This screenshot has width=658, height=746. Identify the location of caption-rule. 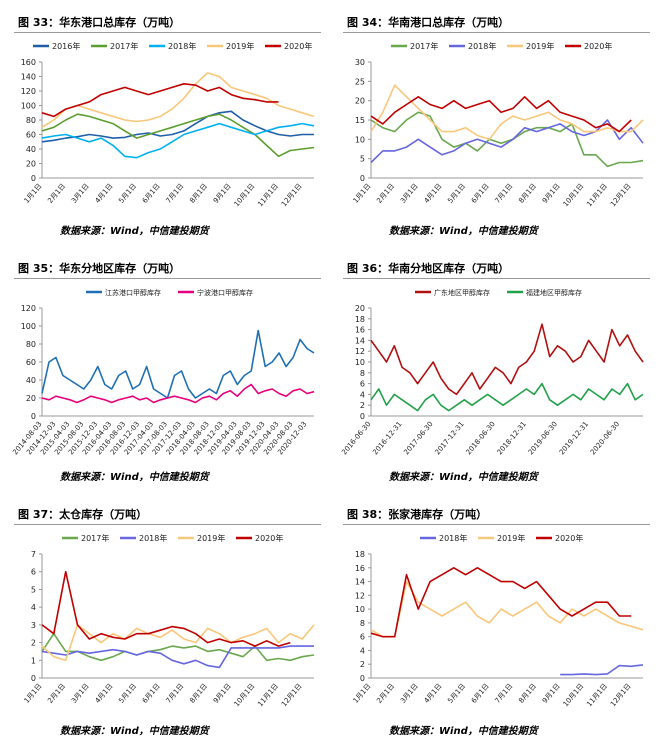
(496, 32).